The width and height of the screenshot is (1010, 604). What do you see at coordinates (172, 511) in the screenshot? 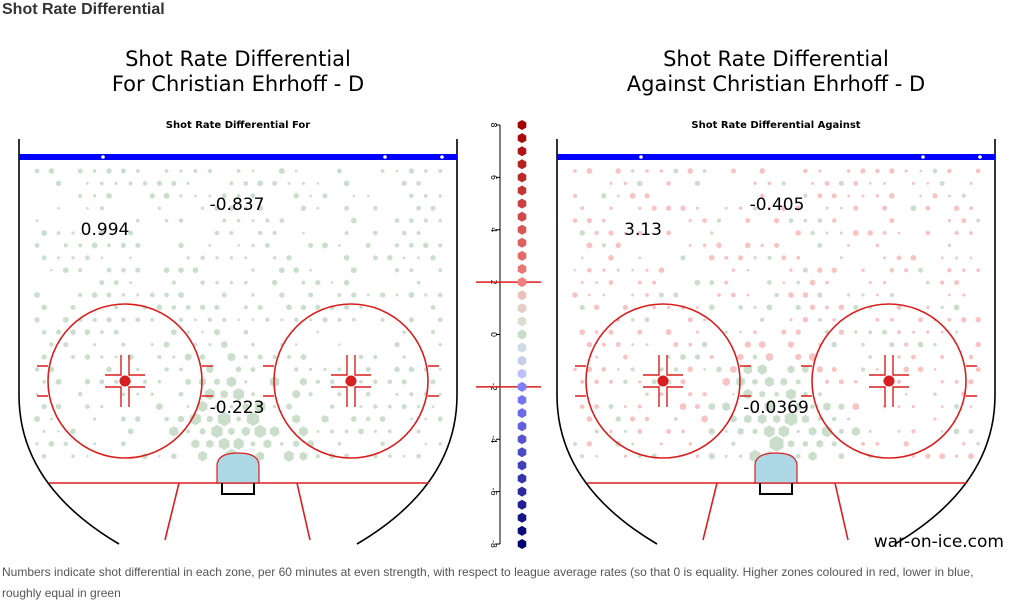
I see `panel-for-lane-left` at bounding box center [172, 511].